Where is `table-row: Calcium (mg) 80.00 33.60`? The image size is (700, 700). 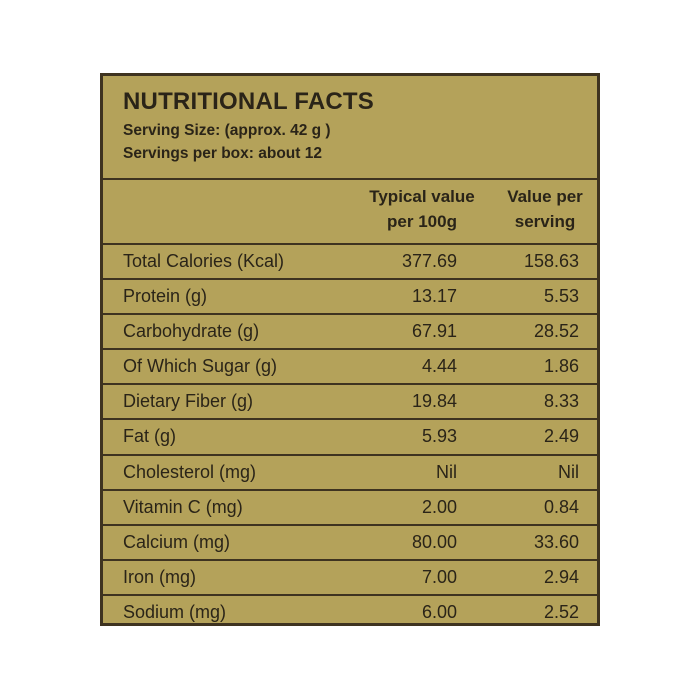
table-row: Calcium (mg) 80.00 33.60 is located at coordinates (350, 543).